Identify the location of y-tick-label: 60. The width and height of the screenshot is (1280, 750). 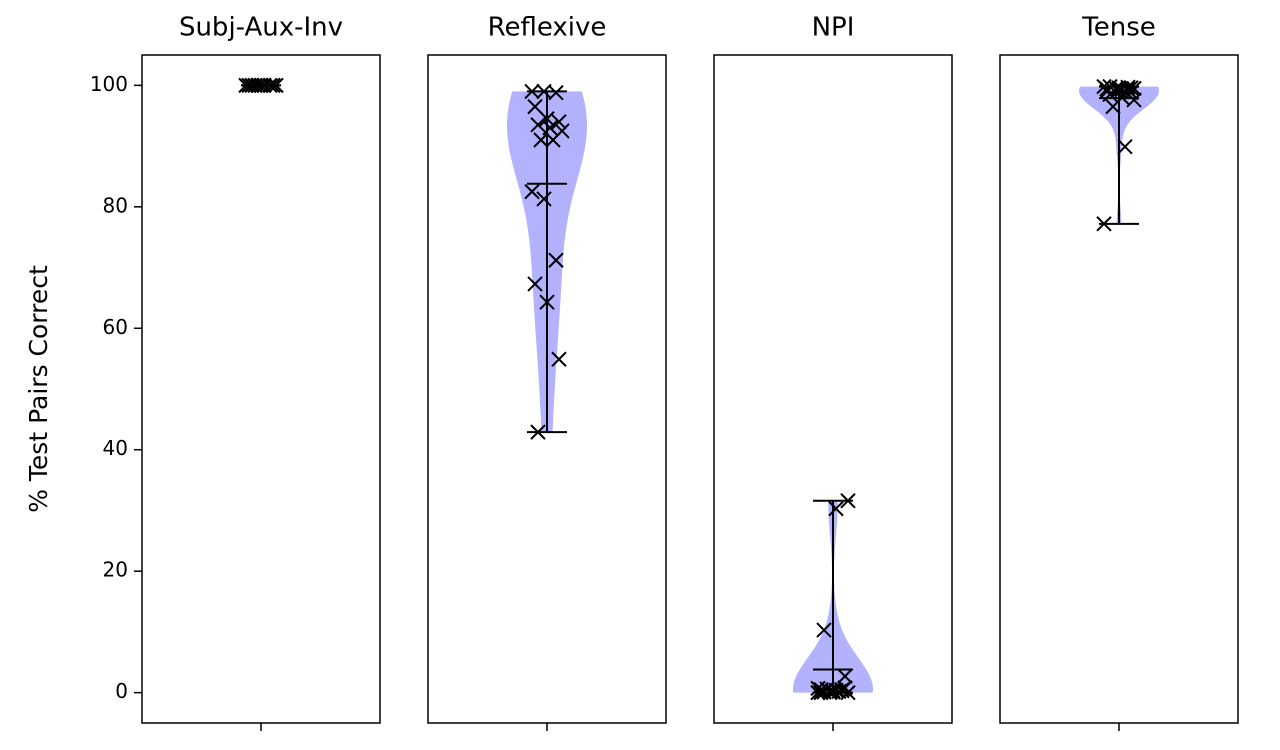
(115, 327).